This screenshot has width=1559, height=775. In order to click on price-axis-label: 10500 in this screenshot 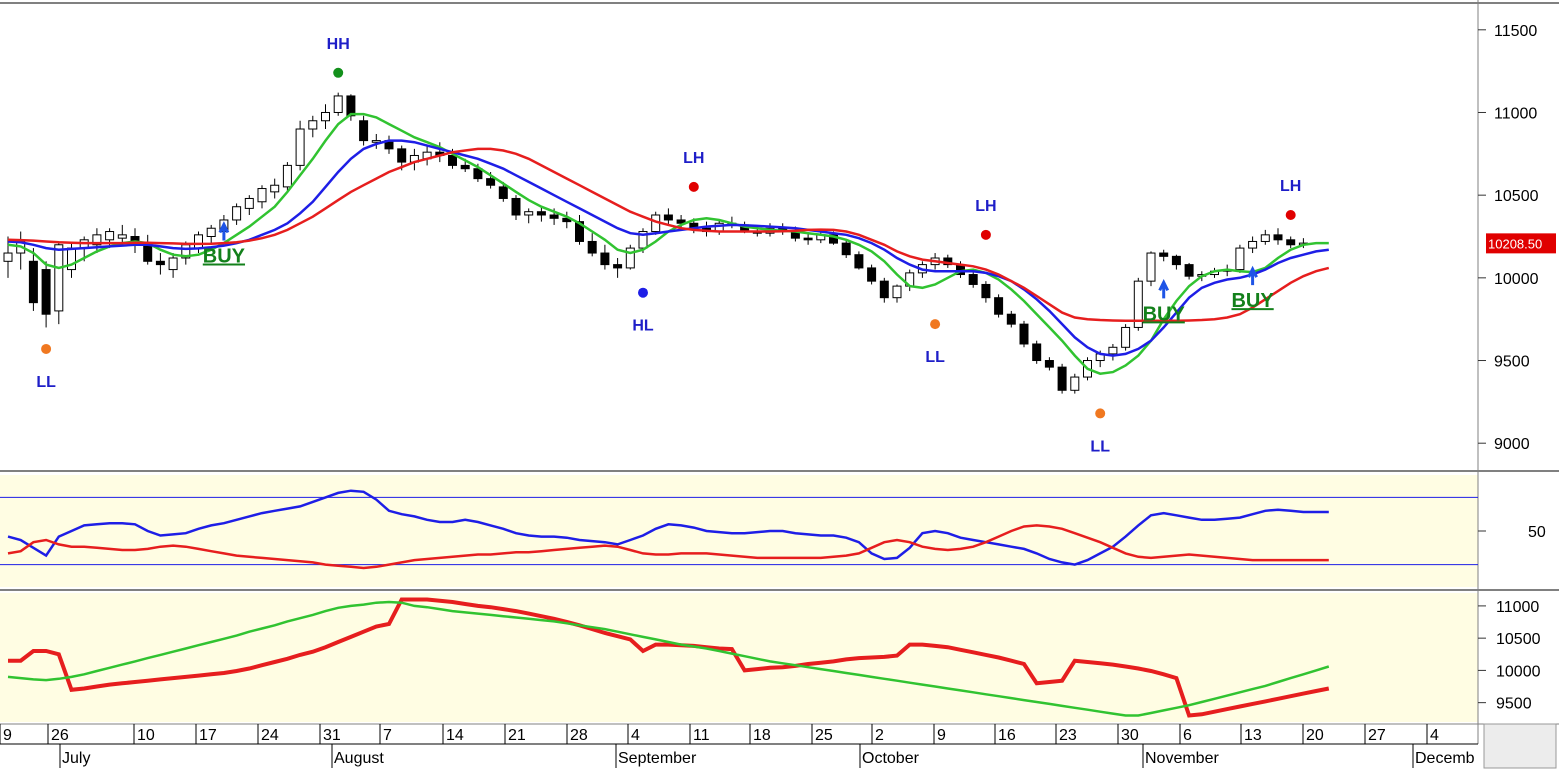, I will do `click(1516, 196)`.